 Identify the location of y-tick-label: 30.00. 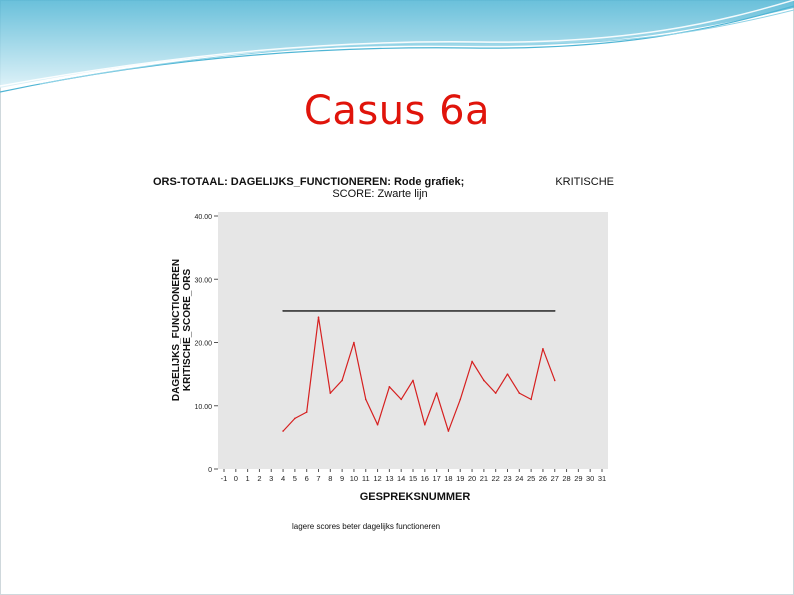
(203, 280).